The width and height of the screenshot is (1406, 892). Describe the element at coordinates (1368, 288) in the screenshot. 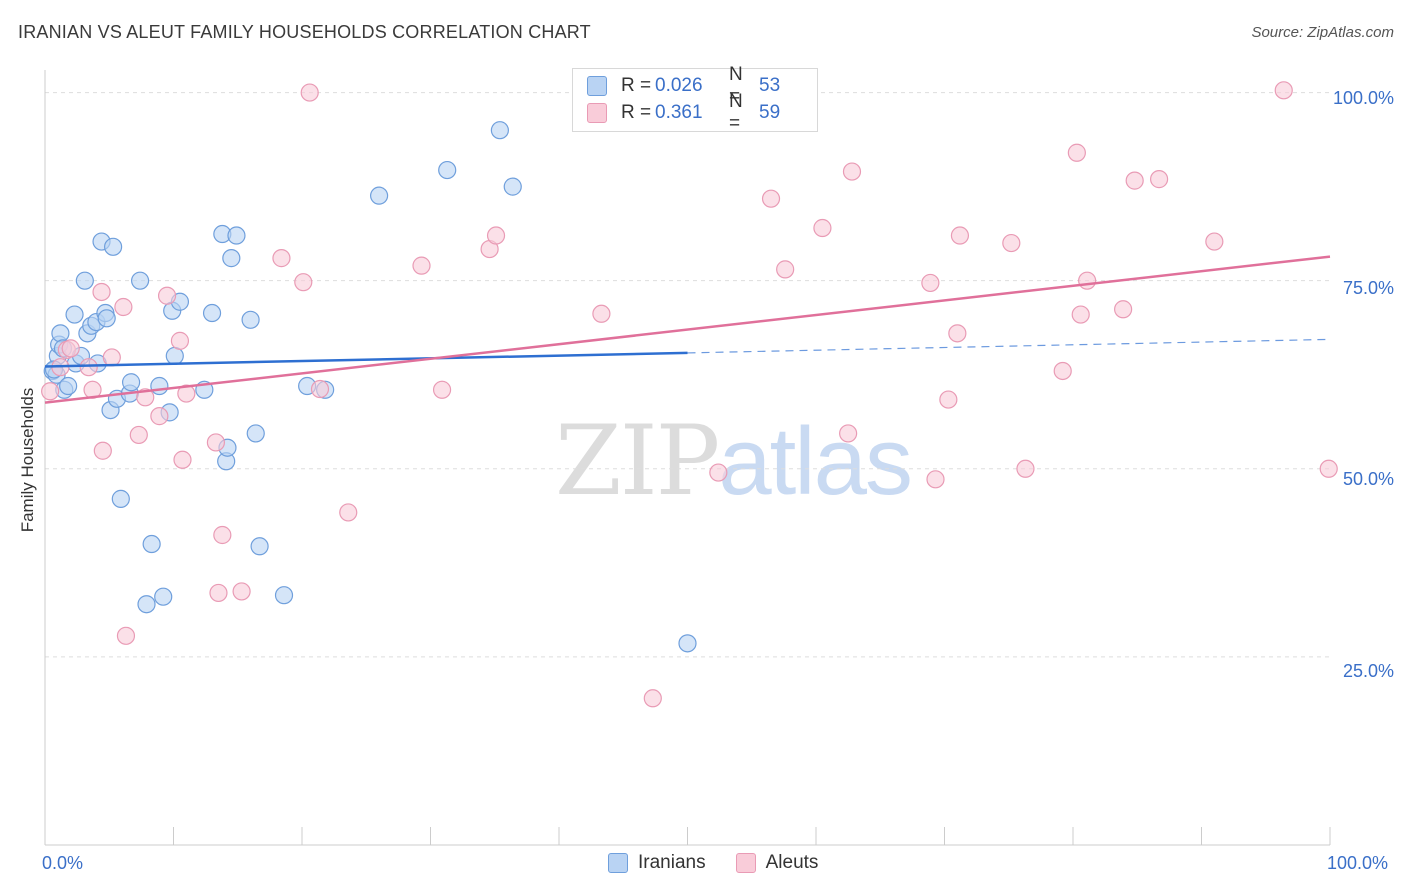

I see `y-tick-label-75: 75.0%` at that location.